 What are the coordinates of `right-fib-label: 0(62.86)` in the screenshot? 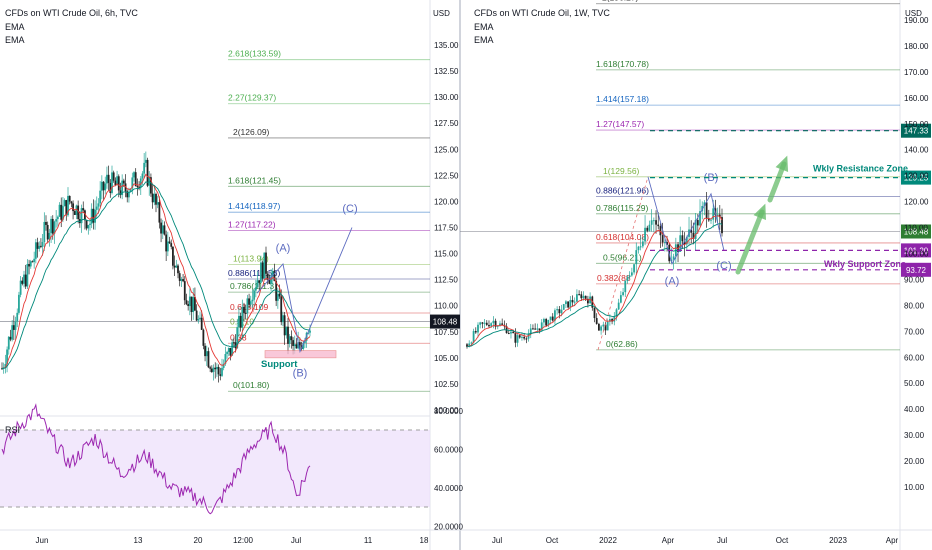 It's located at (622, 344).